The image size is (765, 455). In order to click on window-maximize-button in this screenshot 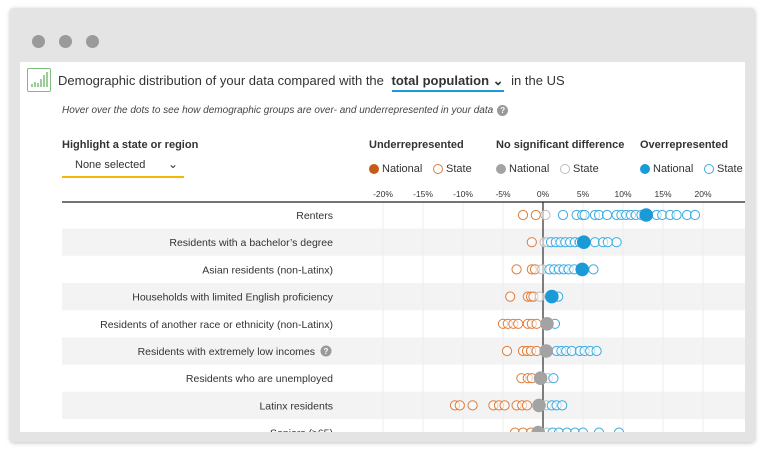, I will do `click(92, 41)`.